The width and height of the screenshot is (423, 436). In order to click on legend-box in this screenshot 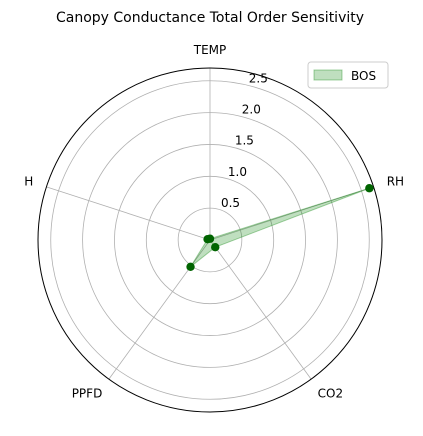, I will do `click(348, 75)`.